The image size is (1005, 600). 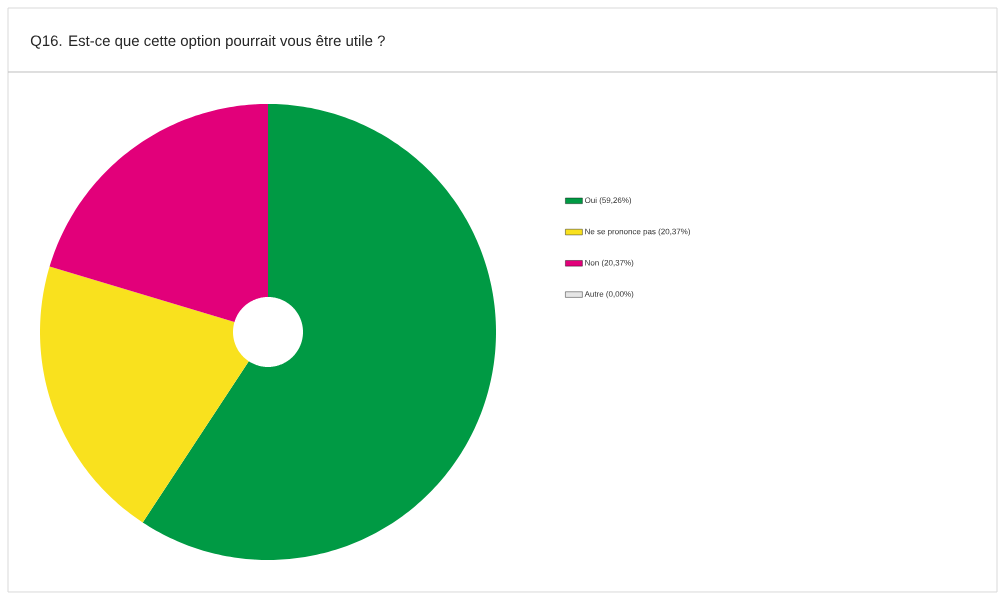 What do you see at coordinates (207, 42) in the screenshot?
I see `chart-title: Q16. Est-ce que cette option pourrait vous être utile ?` at bounding box center [207, 42].